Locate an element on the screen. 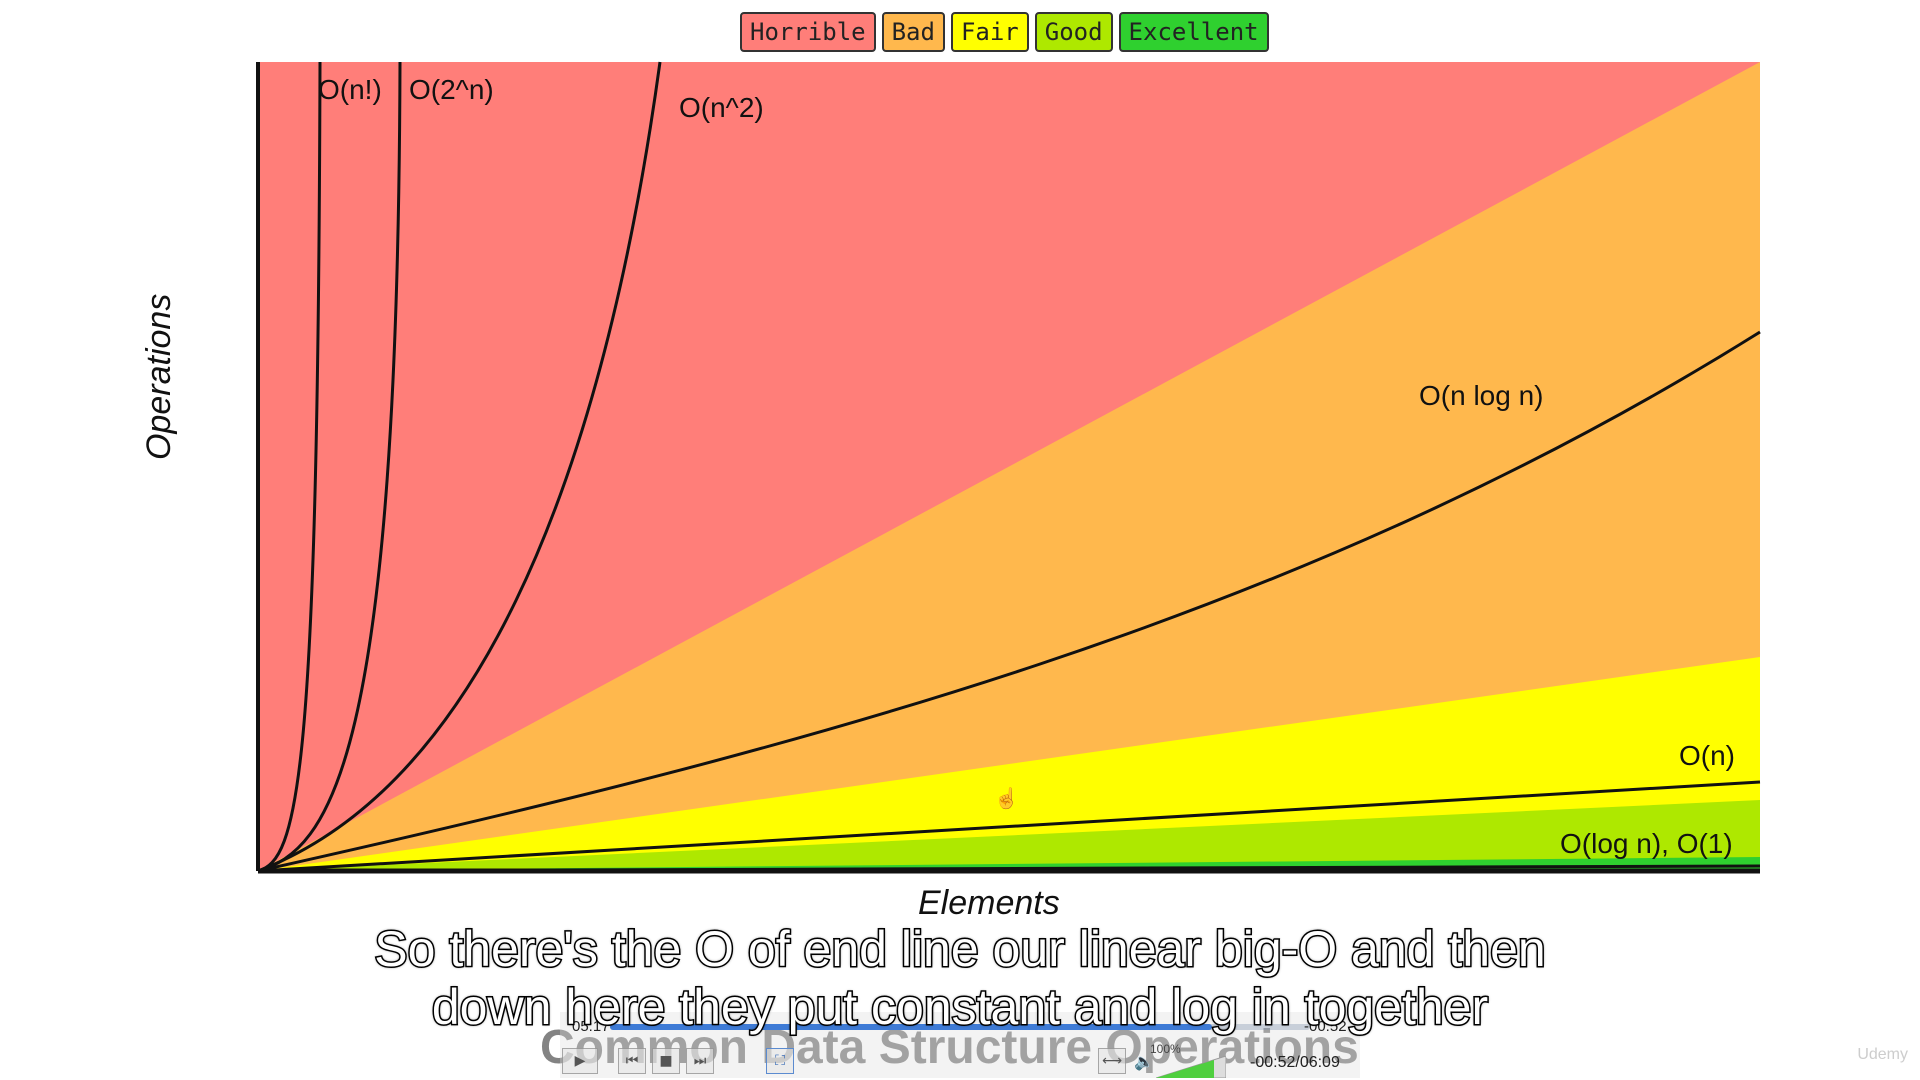 Image resolution: width=1920 pixels, height=1080 pixels. legend-item-good: Good is located at coordinates (1073, 32).